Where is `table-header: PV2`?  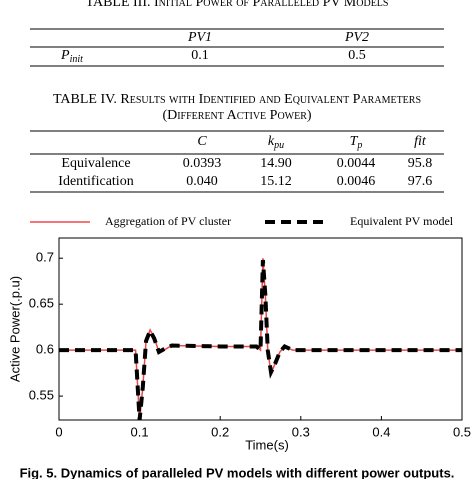 table-header: PV2 is located at coordinates (356, 37).